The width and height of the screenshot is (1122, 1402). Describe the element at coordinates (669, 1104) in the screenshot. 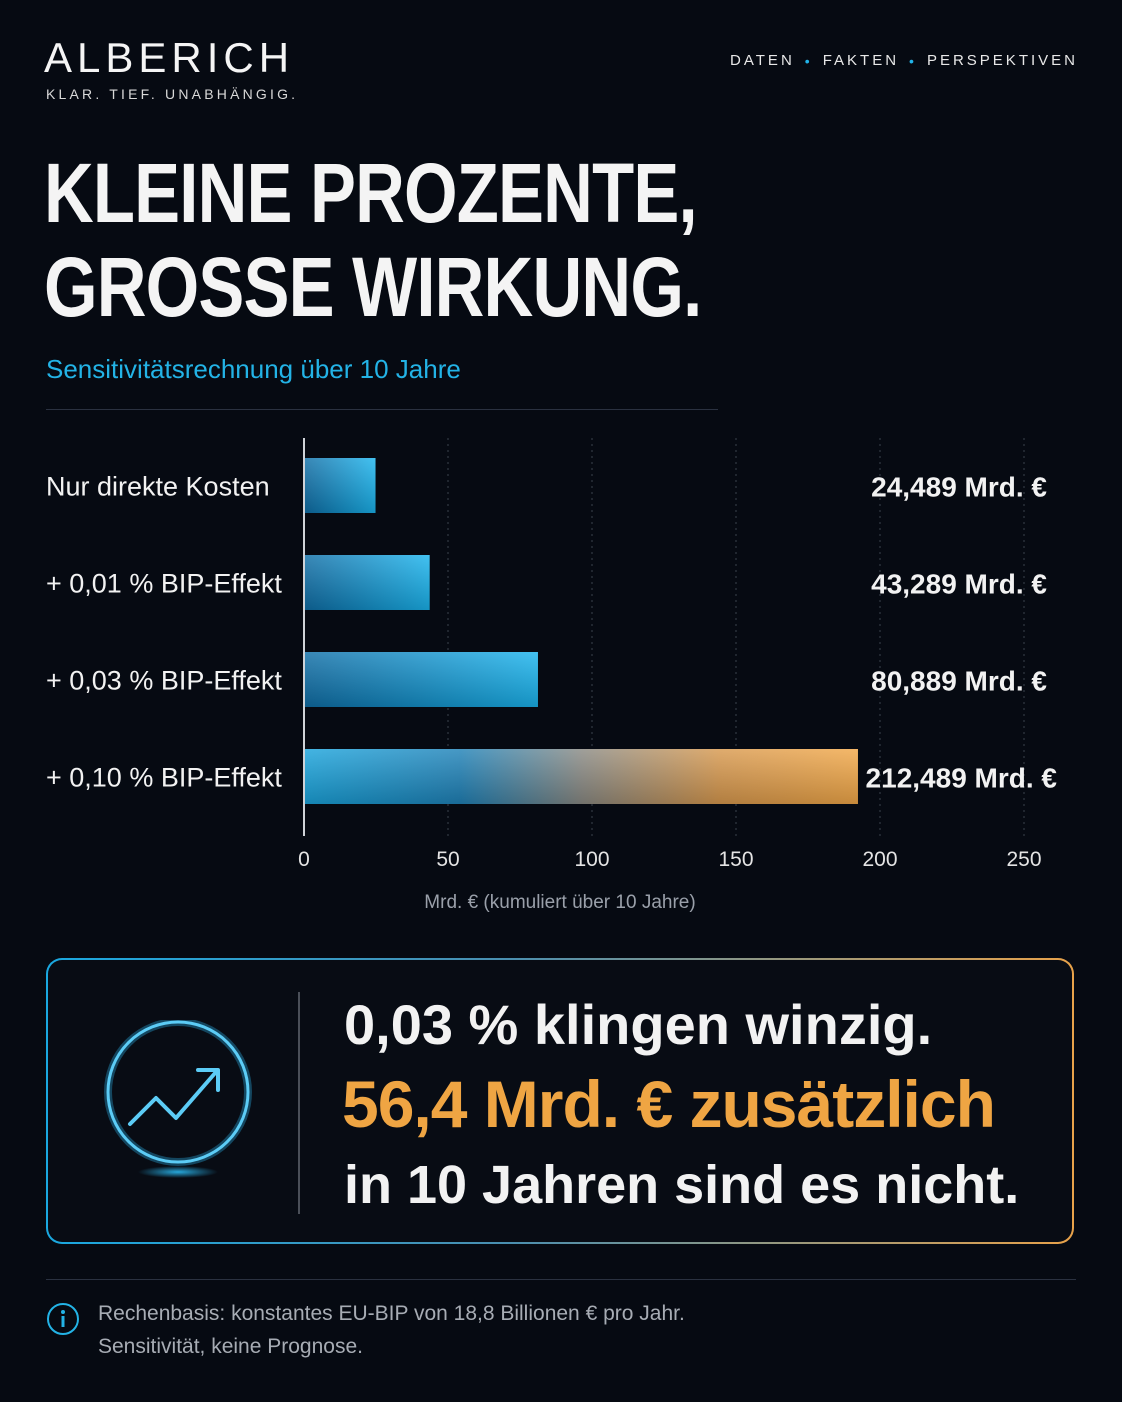

I see `callout-line-2: 56,4 Mrd. € zusätzlich` at that location.